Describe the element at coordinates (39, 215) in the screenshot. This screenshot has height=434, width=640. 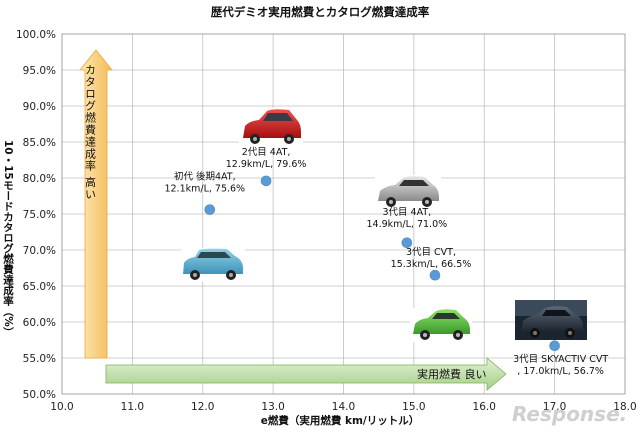
I see `y-tick-label: 75.0%` at that location.